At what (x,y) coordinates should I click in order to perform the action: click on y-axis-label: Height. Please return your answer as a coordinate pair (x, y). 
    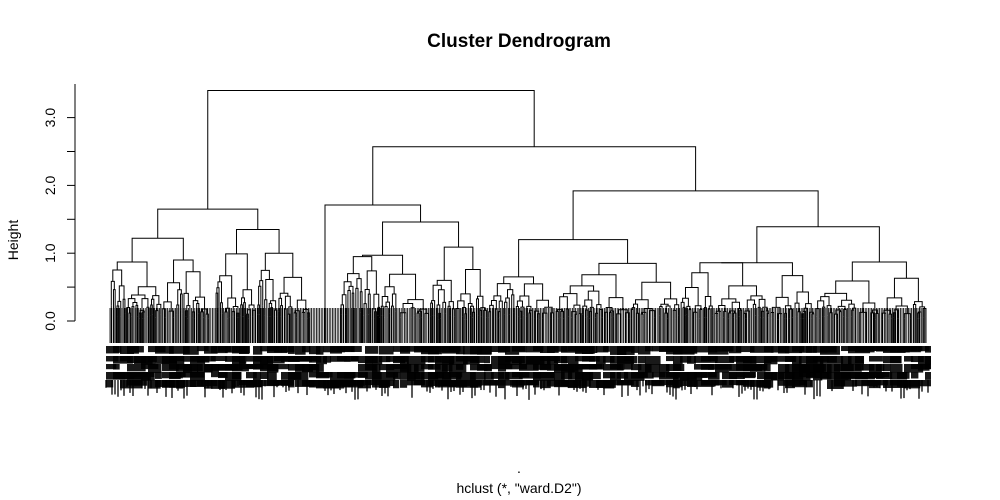
    Looking at the image, I should click on (13, 240).